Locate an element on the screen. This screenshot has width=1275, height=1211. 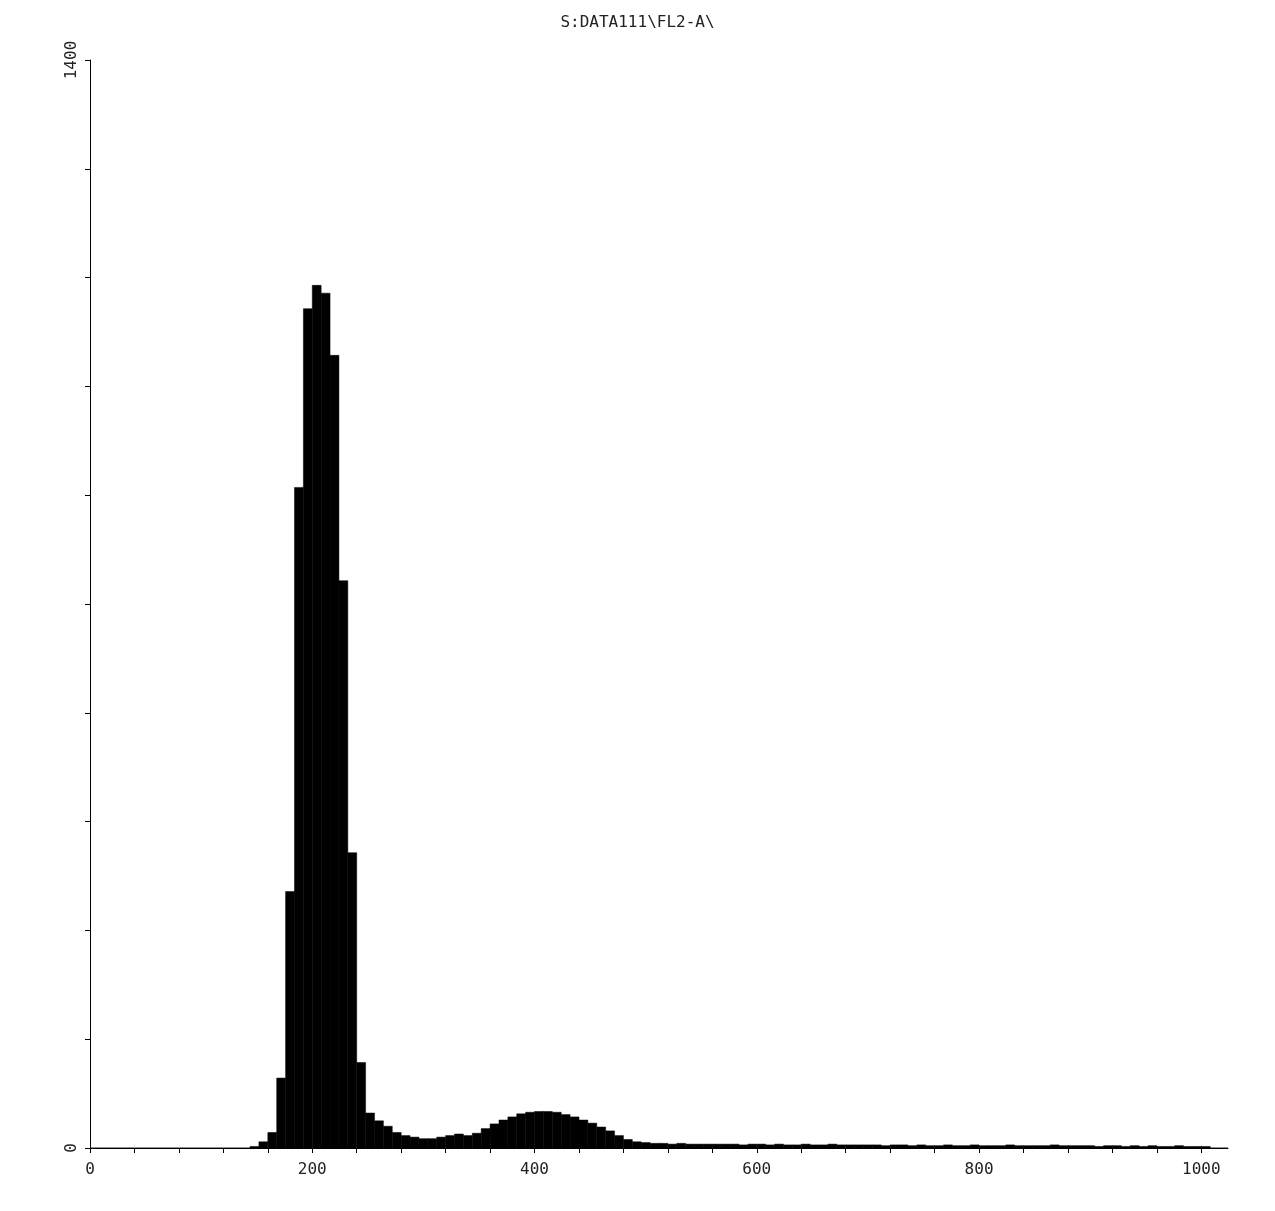
y-tick-label: 1400 is located at coordinates (70, 60).